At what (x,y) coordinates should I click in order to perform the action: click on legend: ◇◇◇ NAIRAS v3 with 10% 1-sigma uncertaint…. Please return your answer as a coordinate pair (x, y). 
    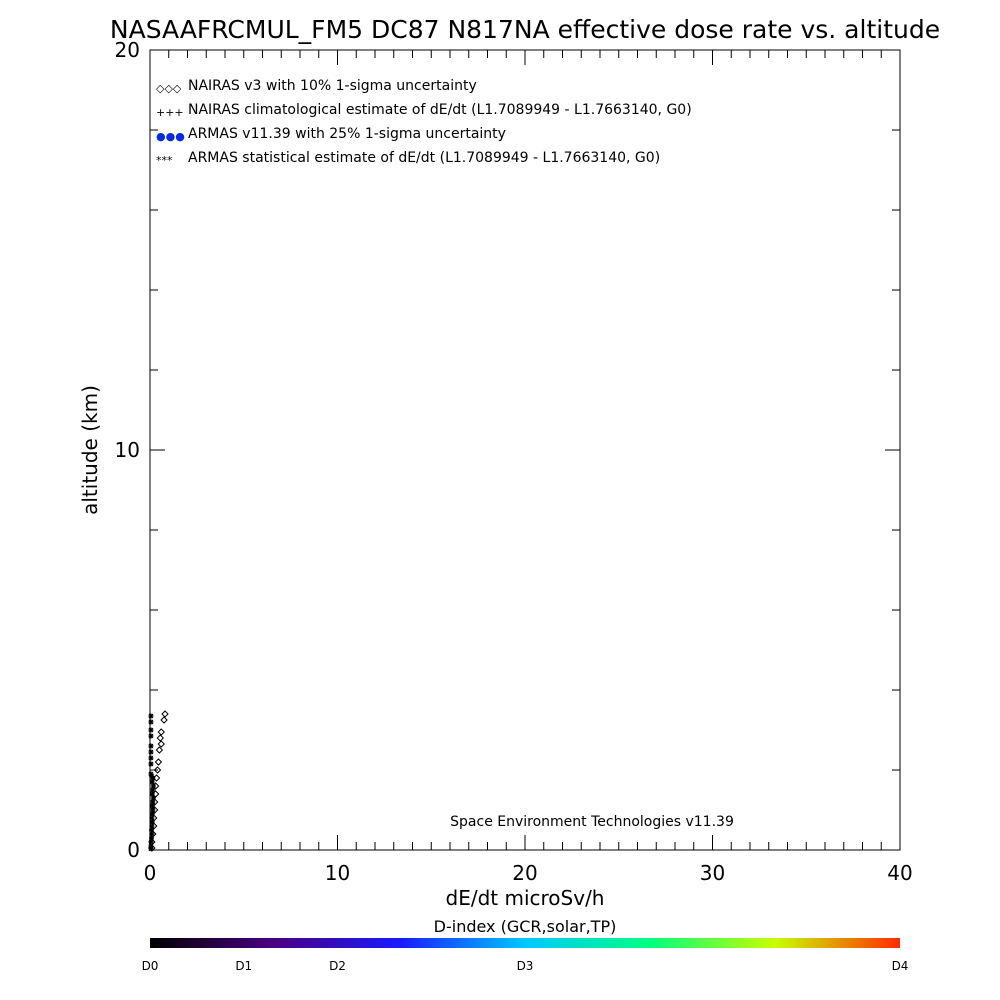
    Looking at the image, I should click on (424, 122).